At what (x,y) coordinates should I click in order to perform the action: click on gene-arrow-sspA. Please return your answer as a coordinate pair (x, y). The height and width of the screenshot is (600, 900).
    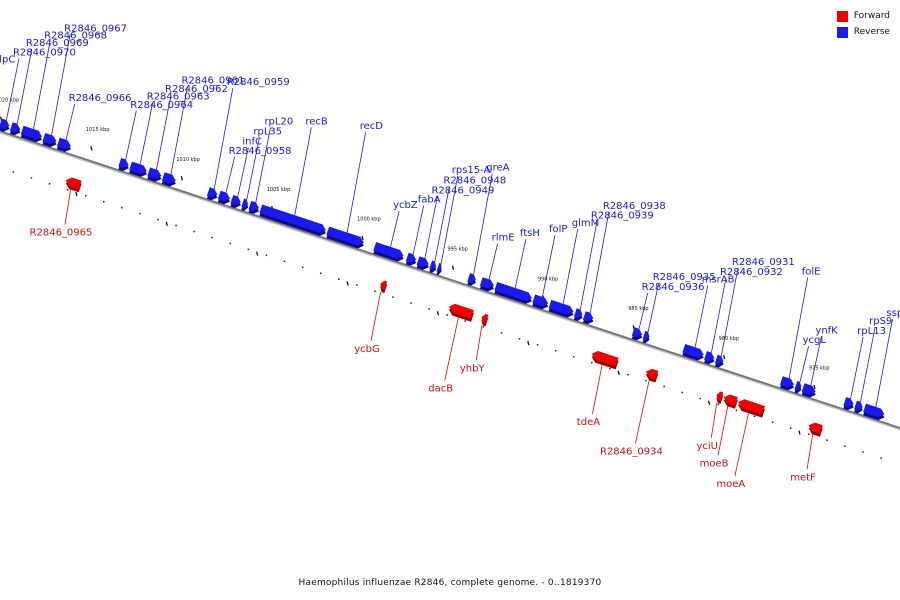
    Looking at the image, I should click on (874, 410).